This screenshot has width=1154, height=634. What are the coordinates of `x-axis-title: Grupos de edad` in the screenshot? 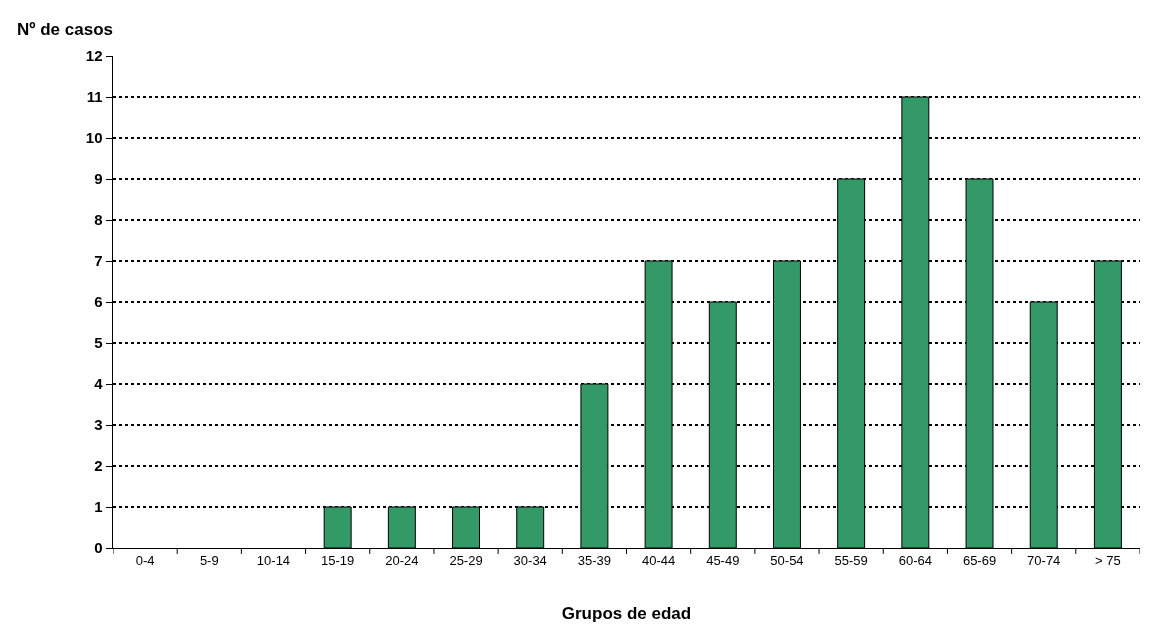 It's located at (626, 613).